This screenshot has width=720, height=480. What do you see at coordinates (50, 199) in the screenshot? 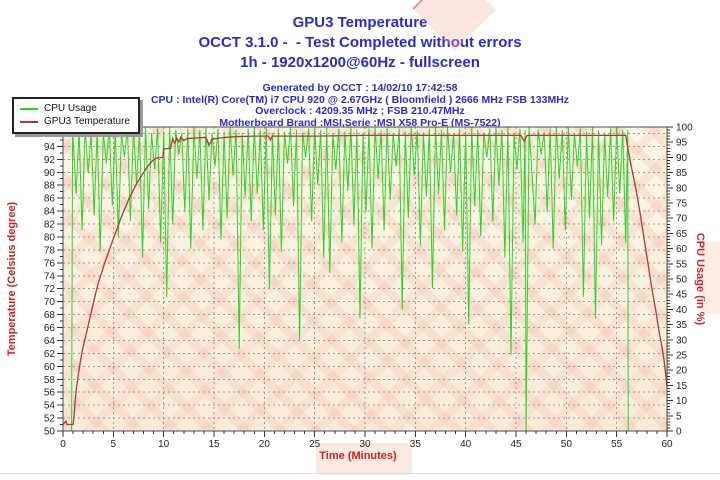
I see `svg-text: 86` at bounding box center [50, 199].